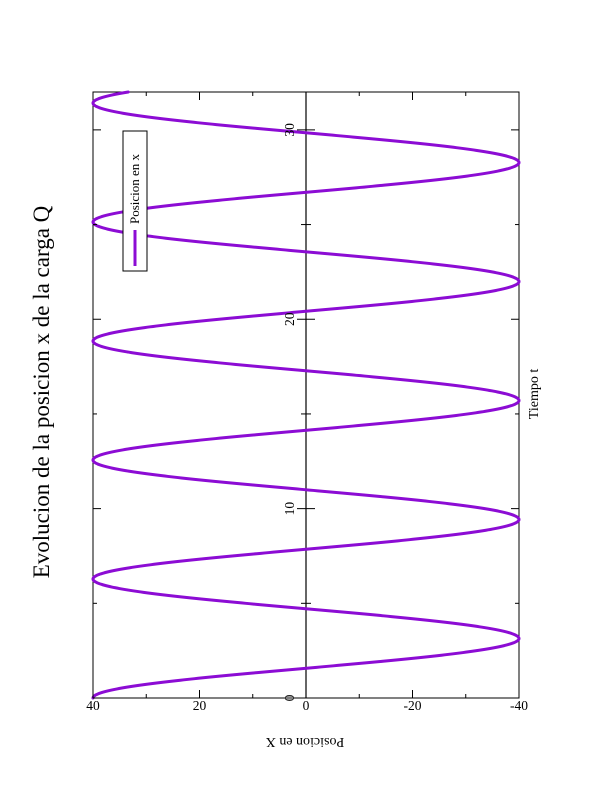 Image resolution: width=612 pixels, height=792 pixels. Describe the element at coordinates (289, 319) in the screenshot. I see `x-tick-label: 20` at that location.